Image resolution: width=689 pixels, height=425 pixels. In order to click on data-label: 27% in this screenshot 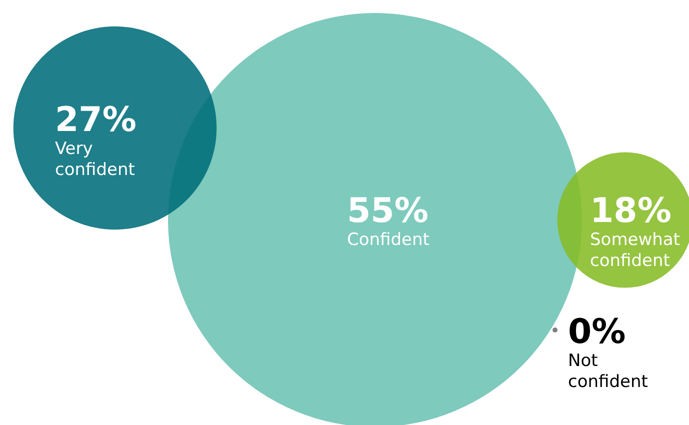, I will do `click(95, 120)`.